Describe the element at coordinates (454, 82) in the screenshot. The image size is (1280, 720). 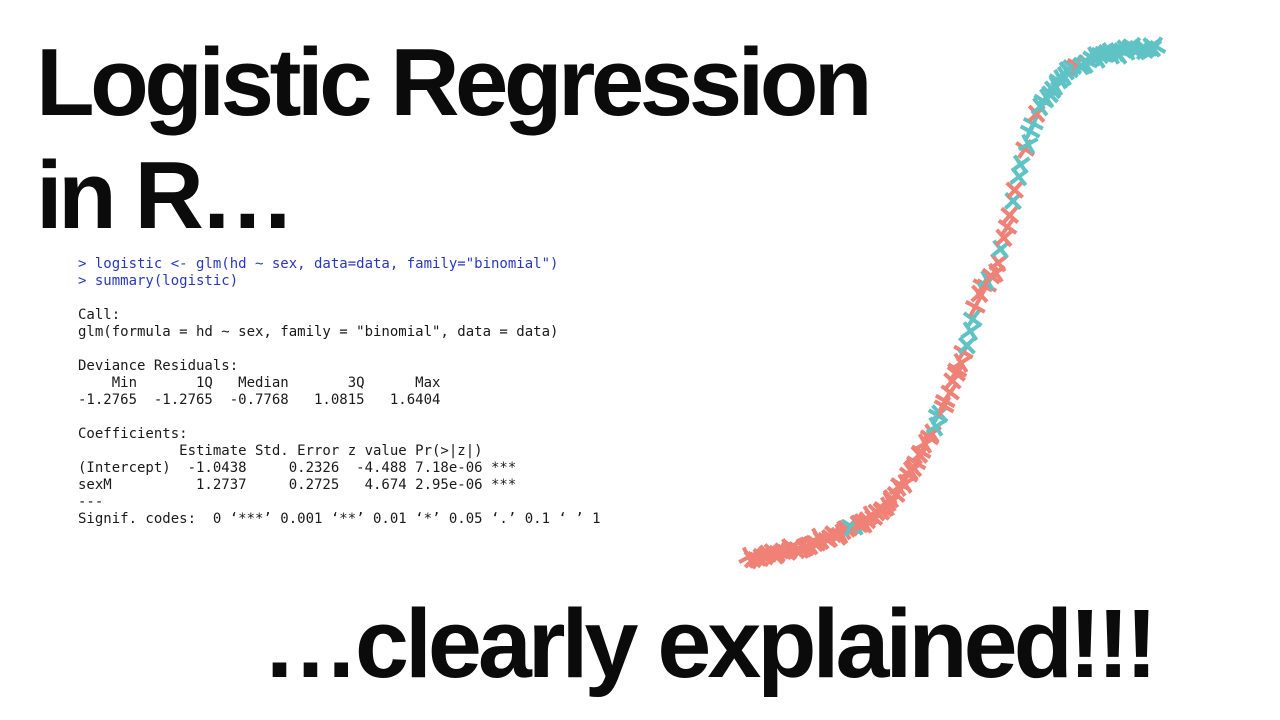
I see `title-line-1: Logistic Regression` at that location.